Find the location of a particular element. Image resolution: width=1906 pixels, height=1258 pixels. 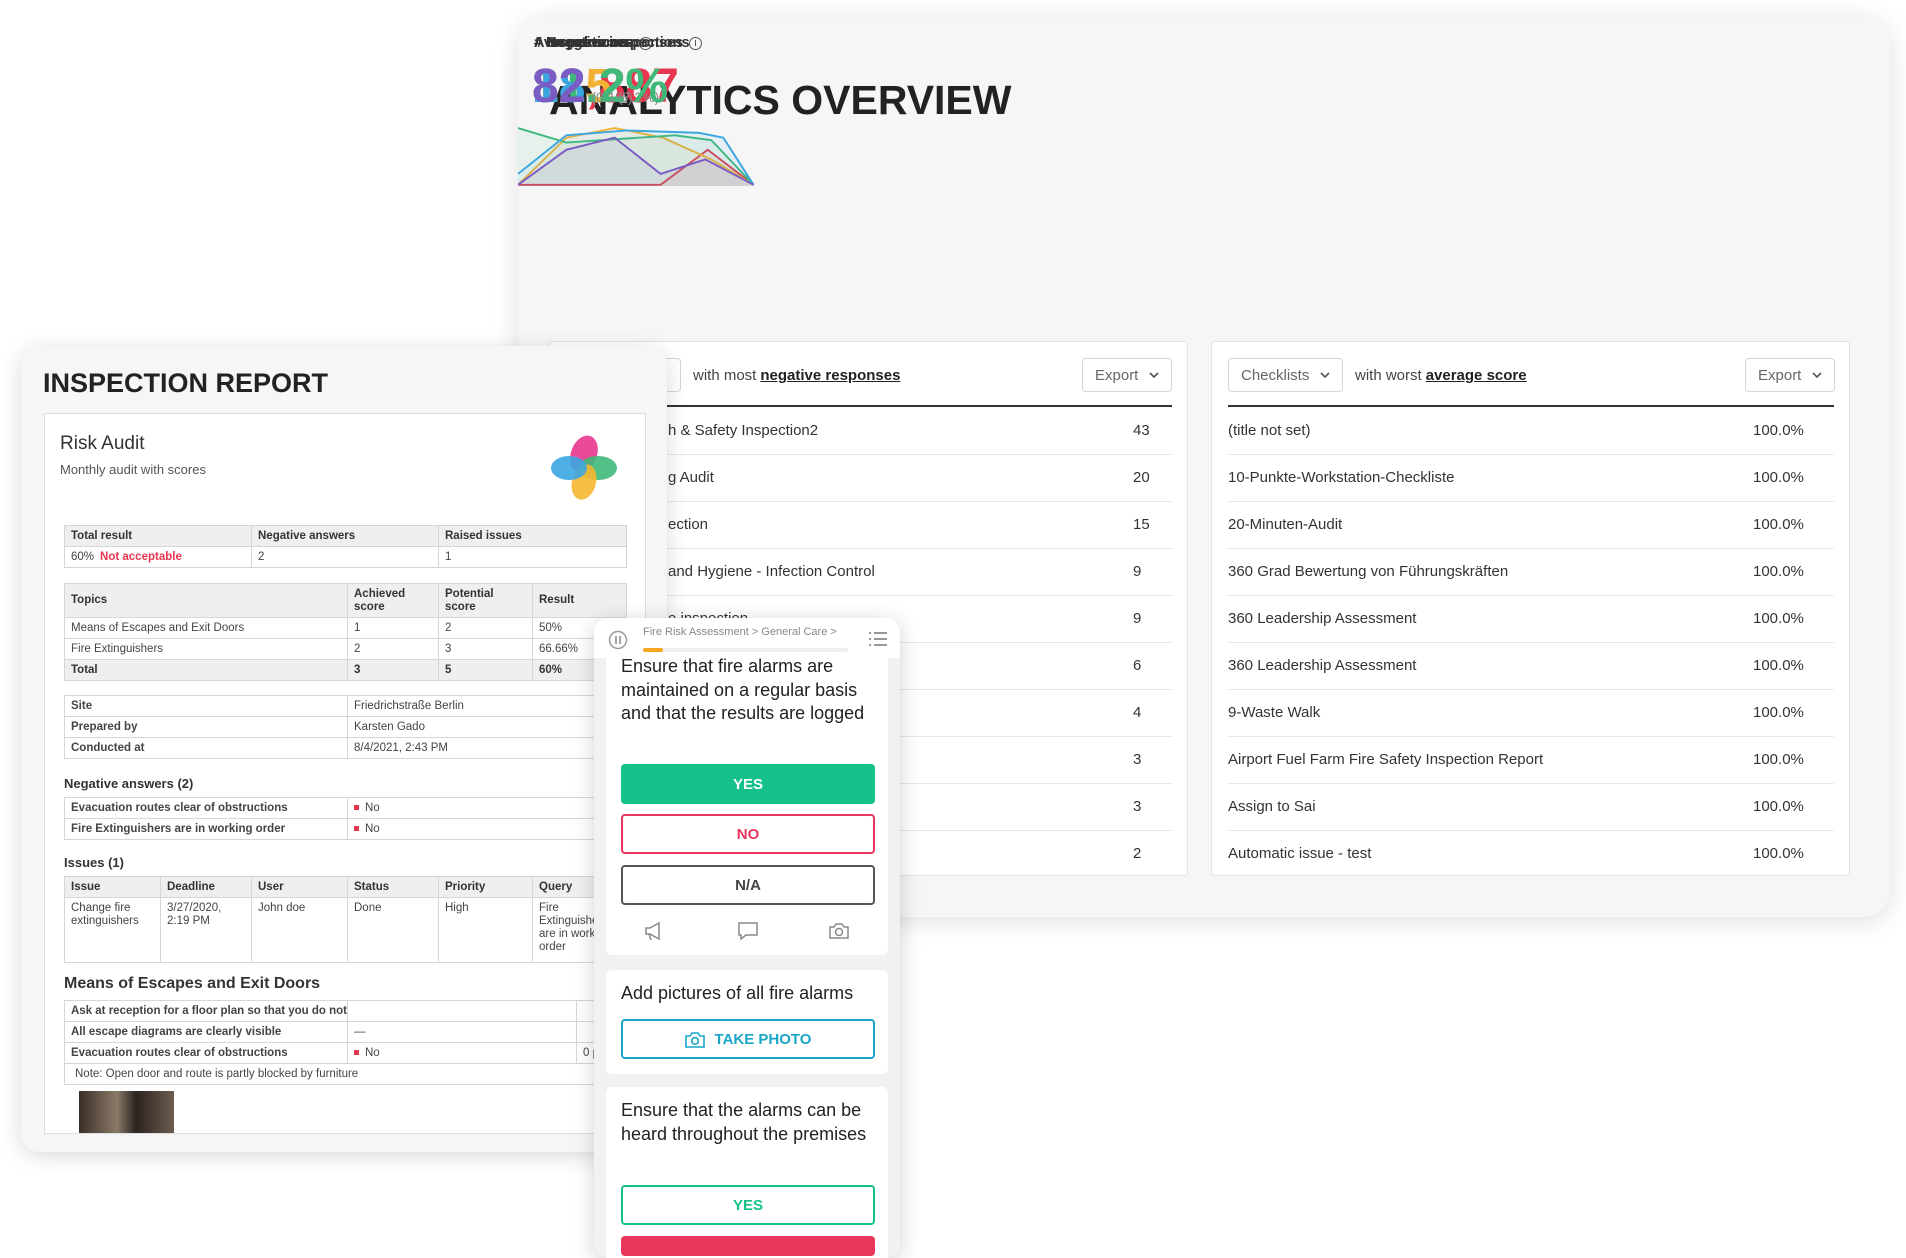

kpi-label-text: # Issues is located at coordinates (563, 43).